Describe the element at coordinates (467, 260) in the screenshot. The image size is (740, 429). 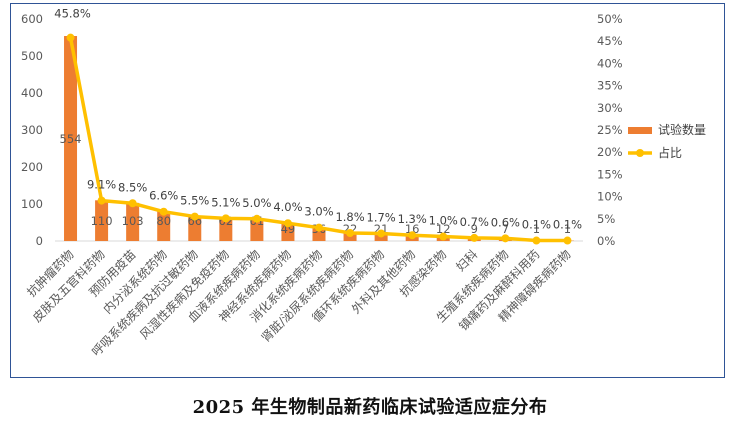
I see `x-tick-label: 妇科` at that location.